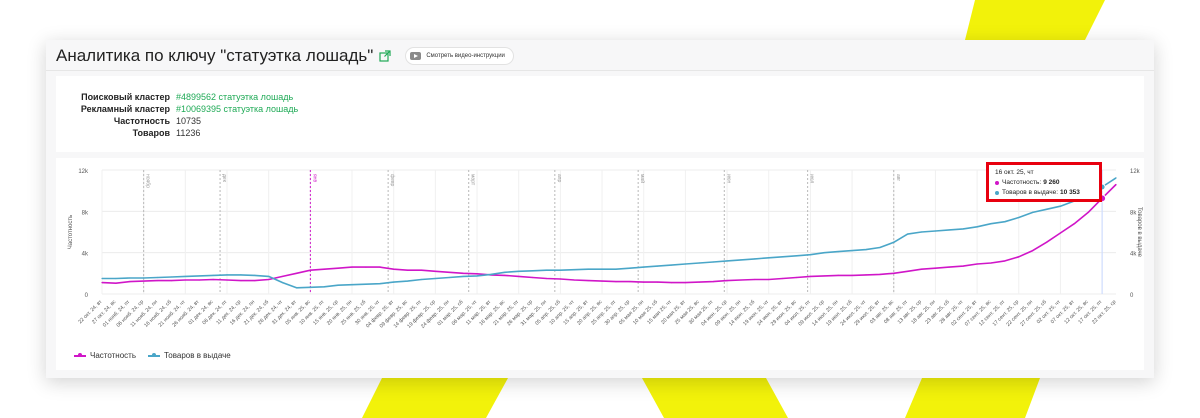 Image resolution: width=1200 pixels, height=418 pixels. What do you see at coordinates (1135, 172) in the screenshot?
I see `y-tick-right: 12k` at bounding box center [1135, 172].